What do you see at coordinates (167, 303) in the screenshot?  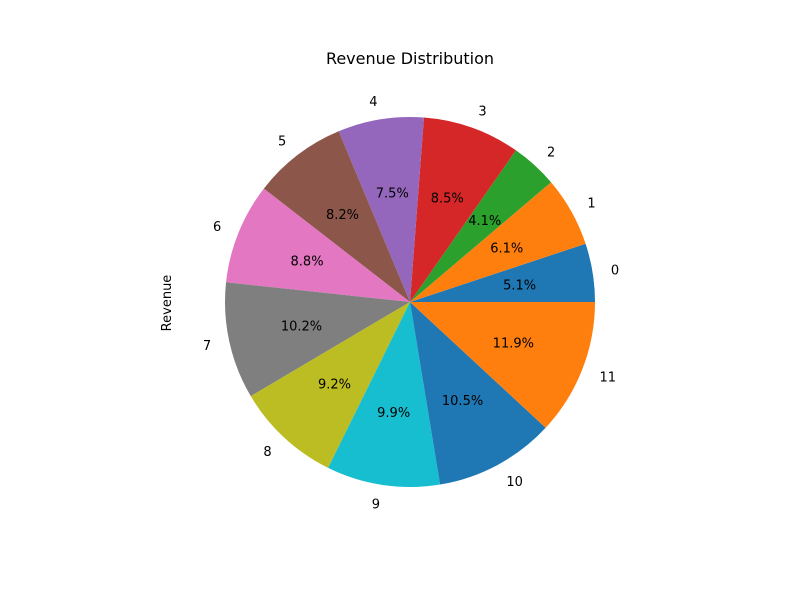 I see `y-axis-label: Revenue` at bounding box center [167, 303].